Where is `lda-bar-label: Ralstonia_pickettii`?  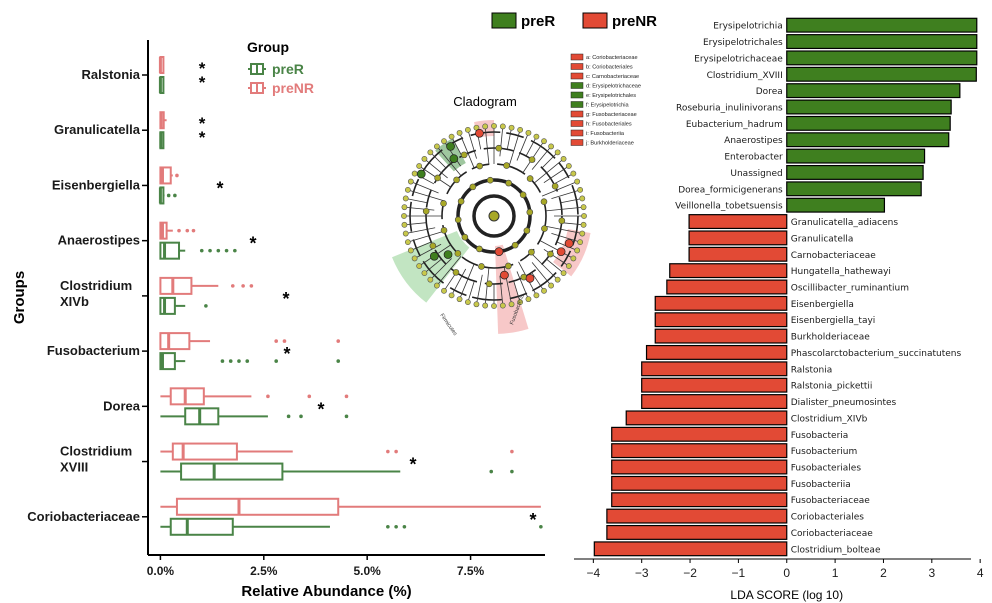
lda-bar-label: Ralstonia_pickettii is located at coordinates (832, 387).